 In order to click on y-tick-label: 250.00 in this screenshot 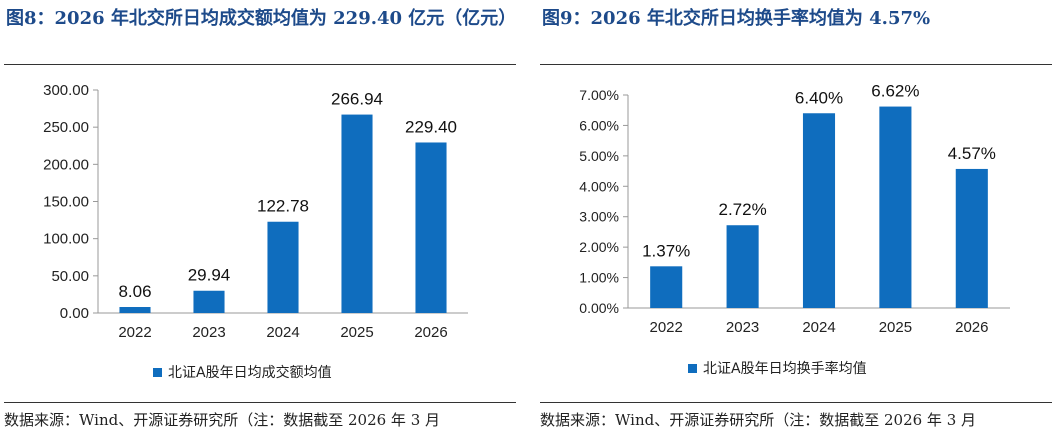, I will do `click(66, 127)`.